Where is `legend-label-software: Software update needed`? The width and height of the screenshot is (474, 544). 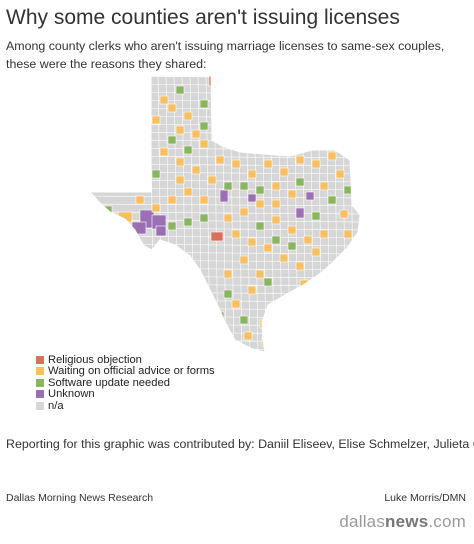
legend-label-software: Software update needed is located at coordinates (109, 382).